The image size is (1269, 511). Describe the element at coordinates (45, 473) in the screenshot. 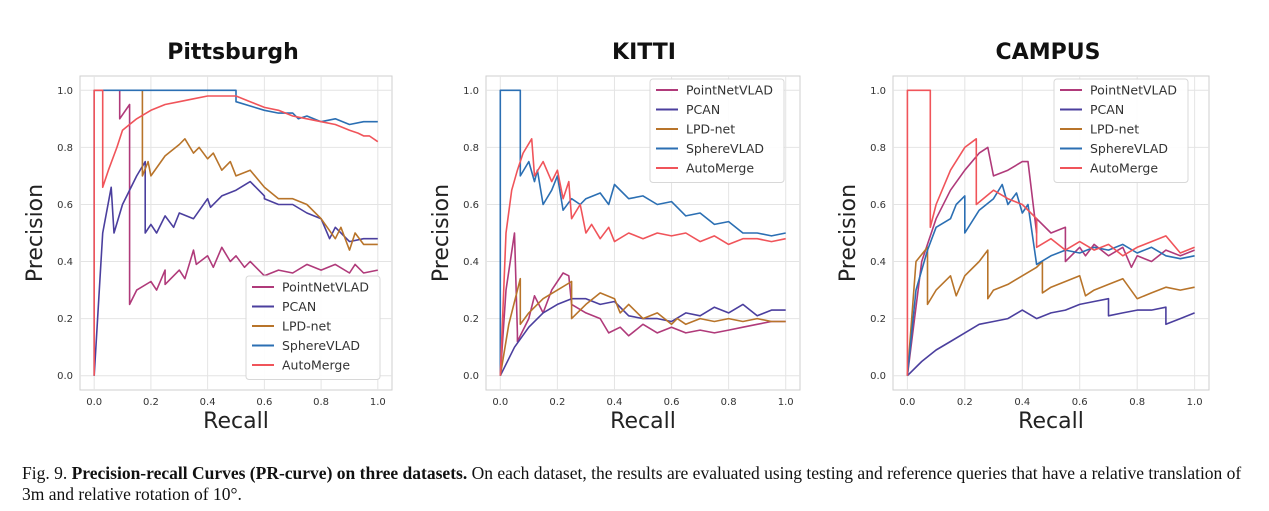

I see `caption-label: Fig. 9.` at that location.